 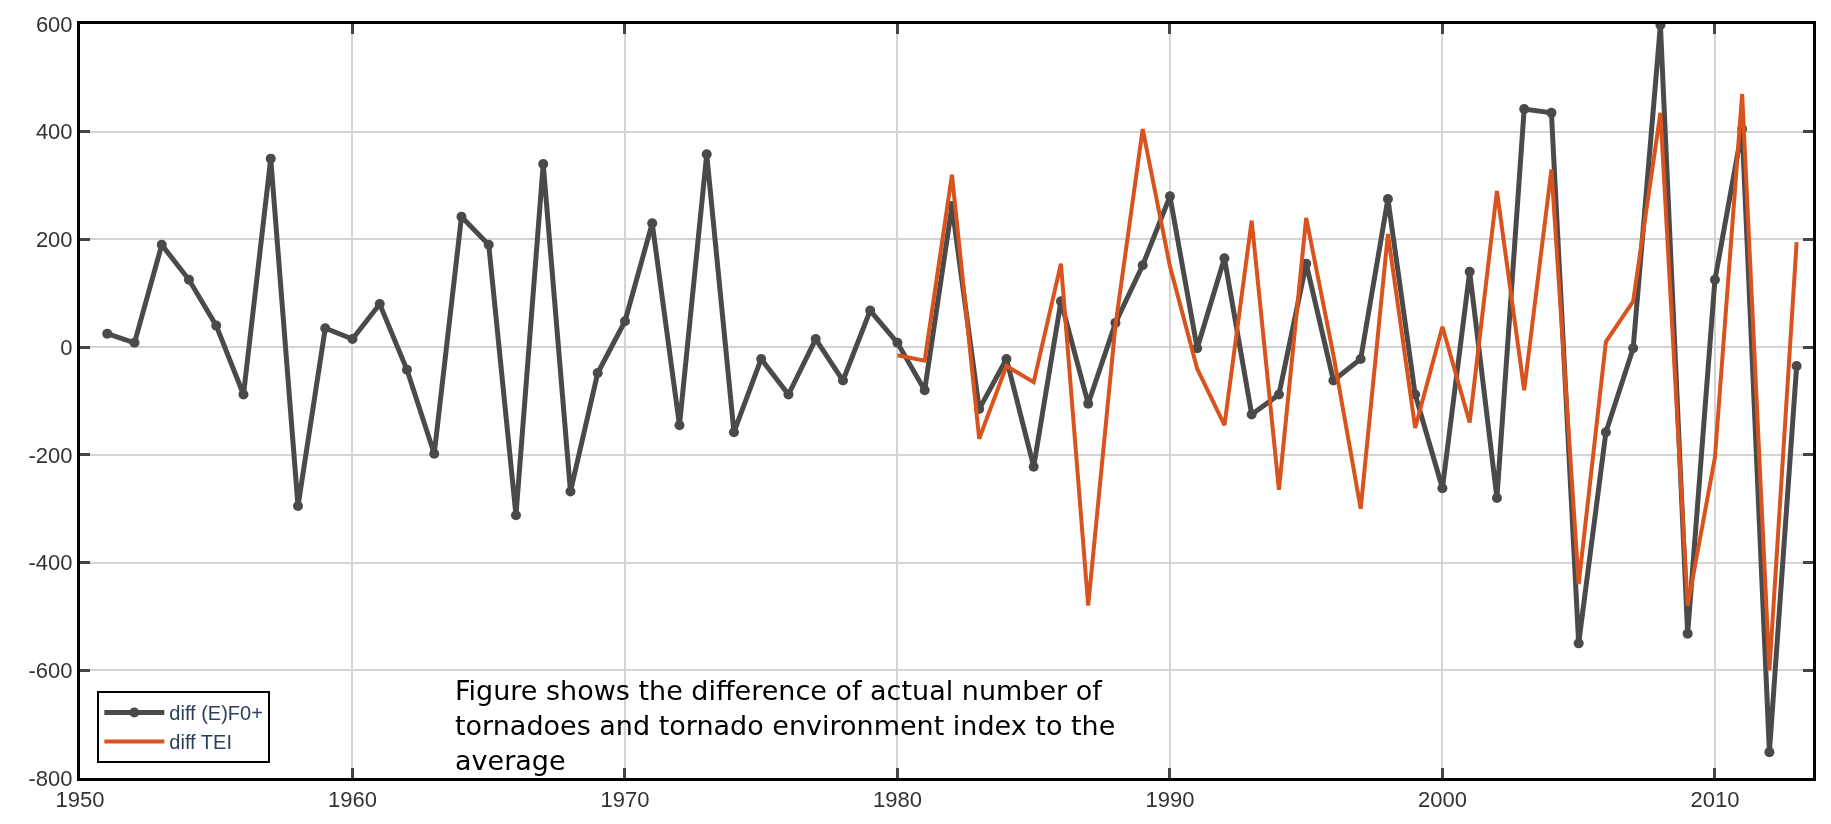 I want to click on x-tick-label: 2010, so click(x=1715, y=800).